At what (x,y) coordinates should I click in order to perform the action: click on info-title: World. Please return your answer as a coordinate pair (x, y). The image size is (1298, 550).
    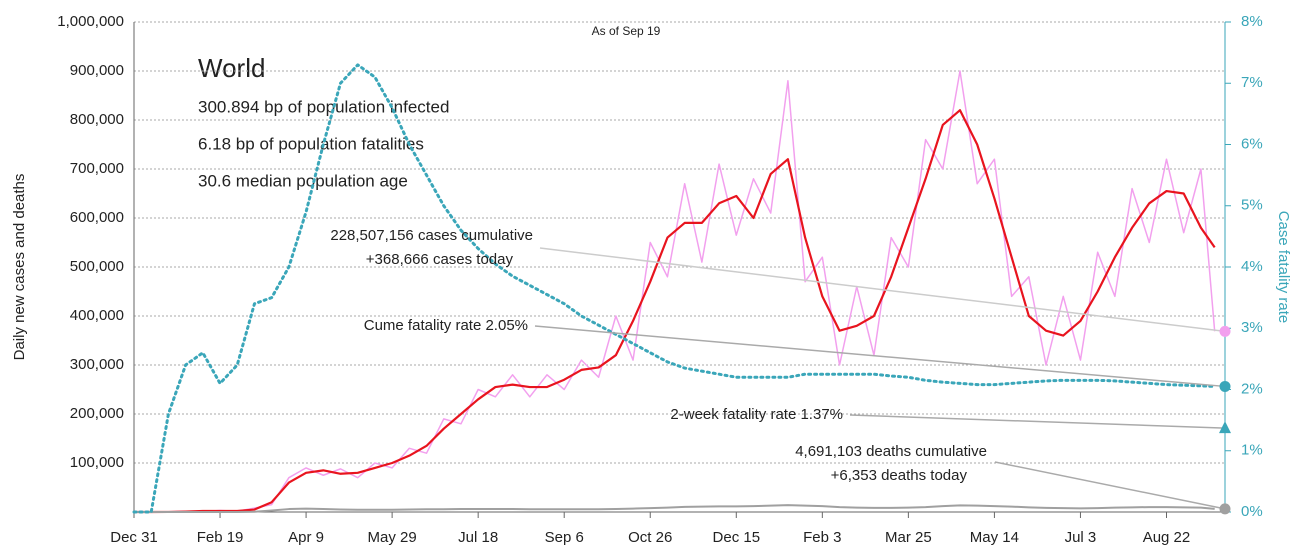
    Looking at the image, I should click on (231, 68).